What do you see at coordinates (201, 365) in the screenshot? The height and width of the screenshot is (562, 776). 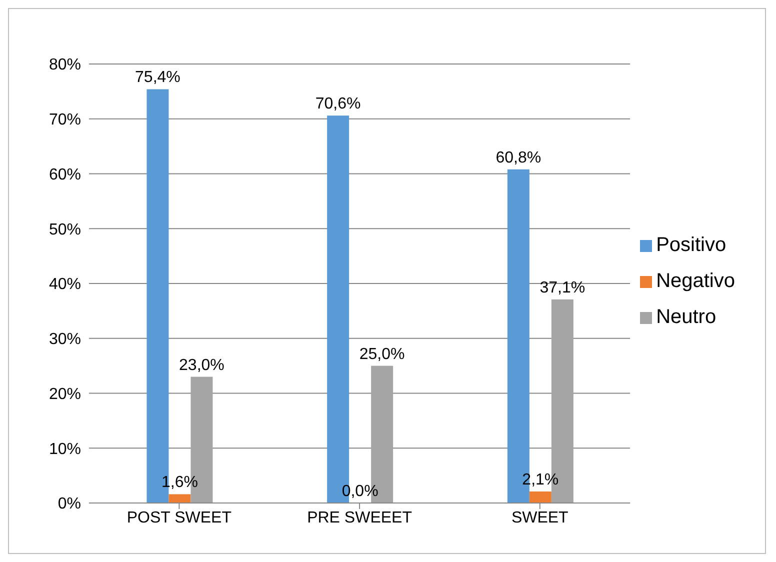 I see `data-label: 23,0%` at bounding box center [201, 365].